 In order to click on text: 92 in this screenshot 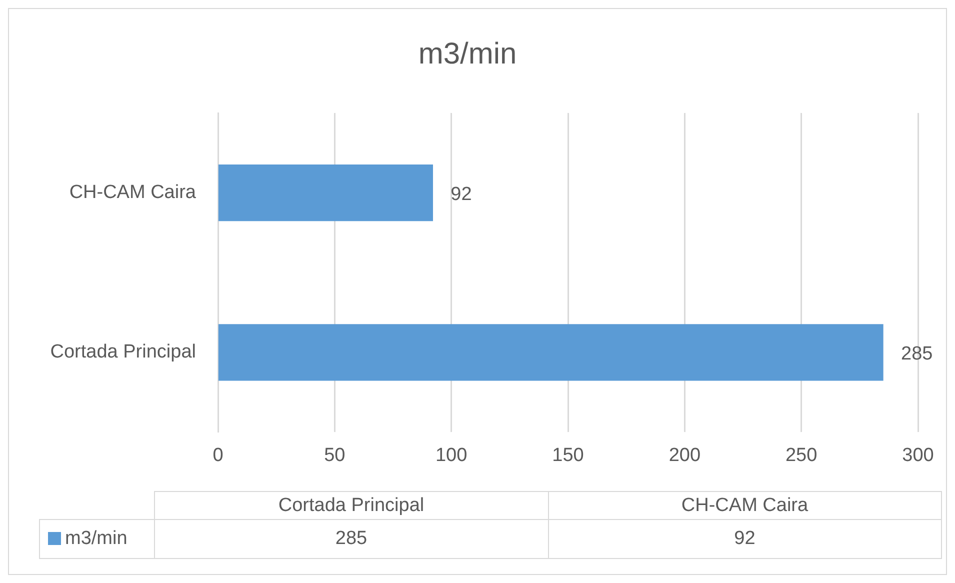, I will do `click(745, 539)`.